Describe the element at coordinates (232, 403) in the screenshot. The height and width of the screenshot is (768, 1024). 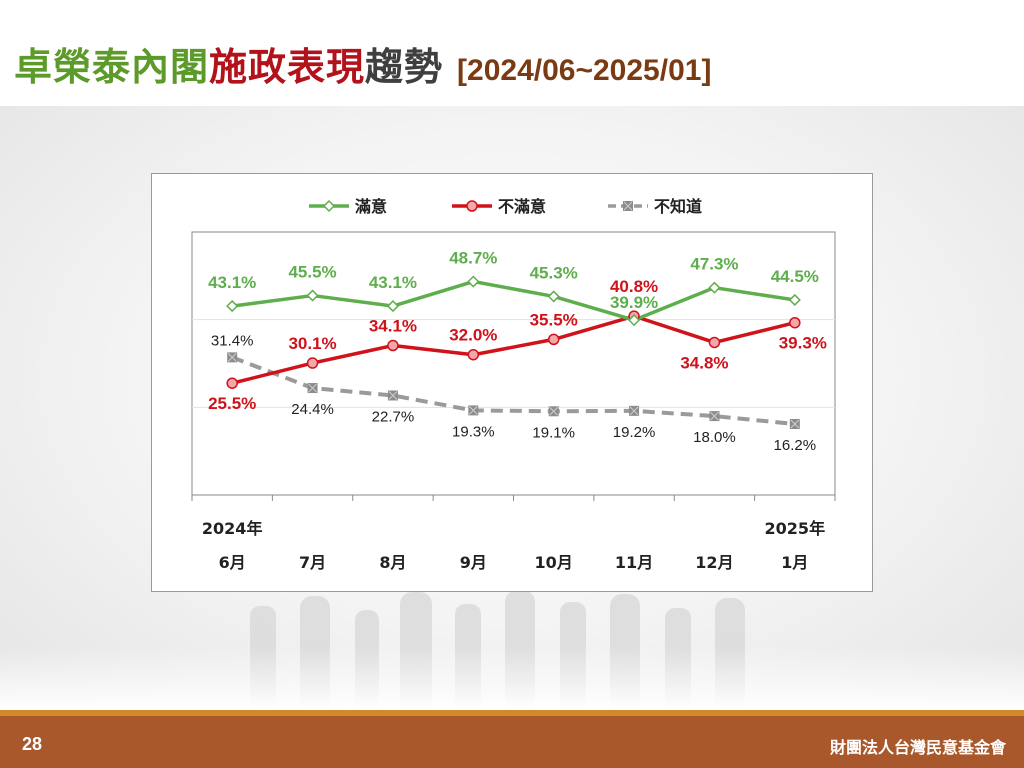
I see `data-label-不滿意: 25.5%` at that location.